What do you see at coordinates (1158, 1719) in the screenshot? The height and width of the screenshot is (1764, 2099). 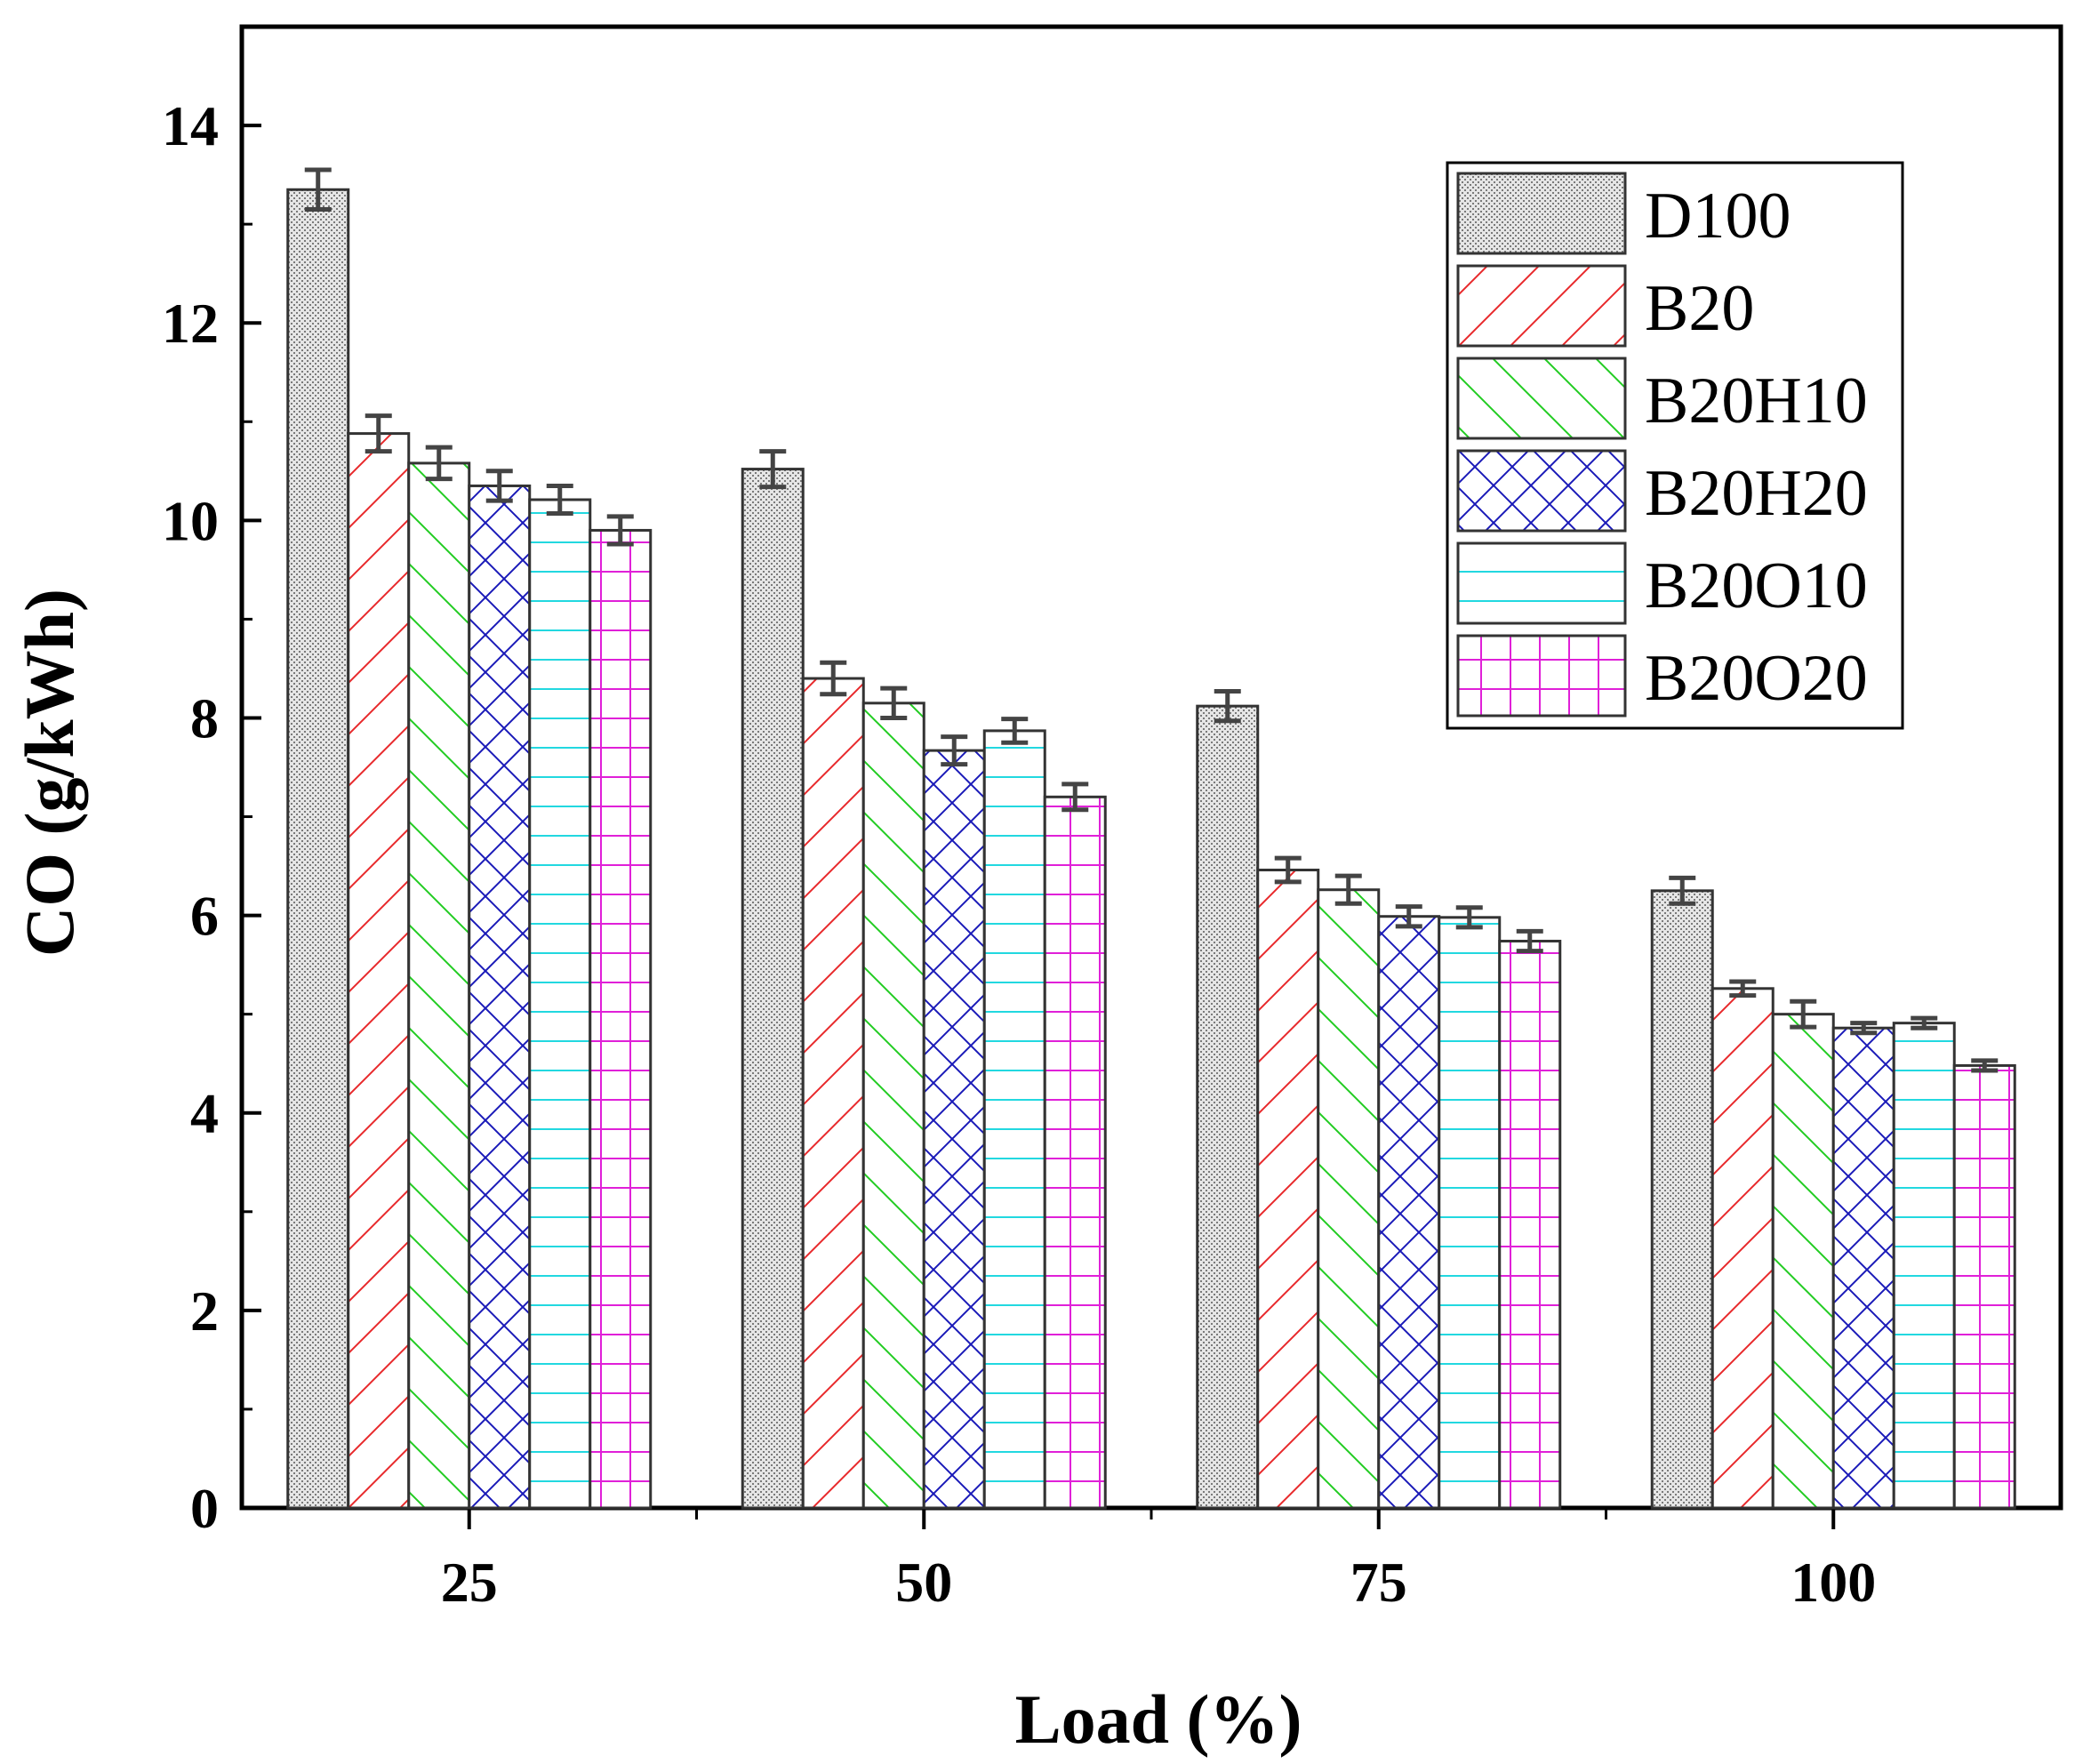 I see `x-axis-title: Load (%)` at bounding box center [1158, 1719].